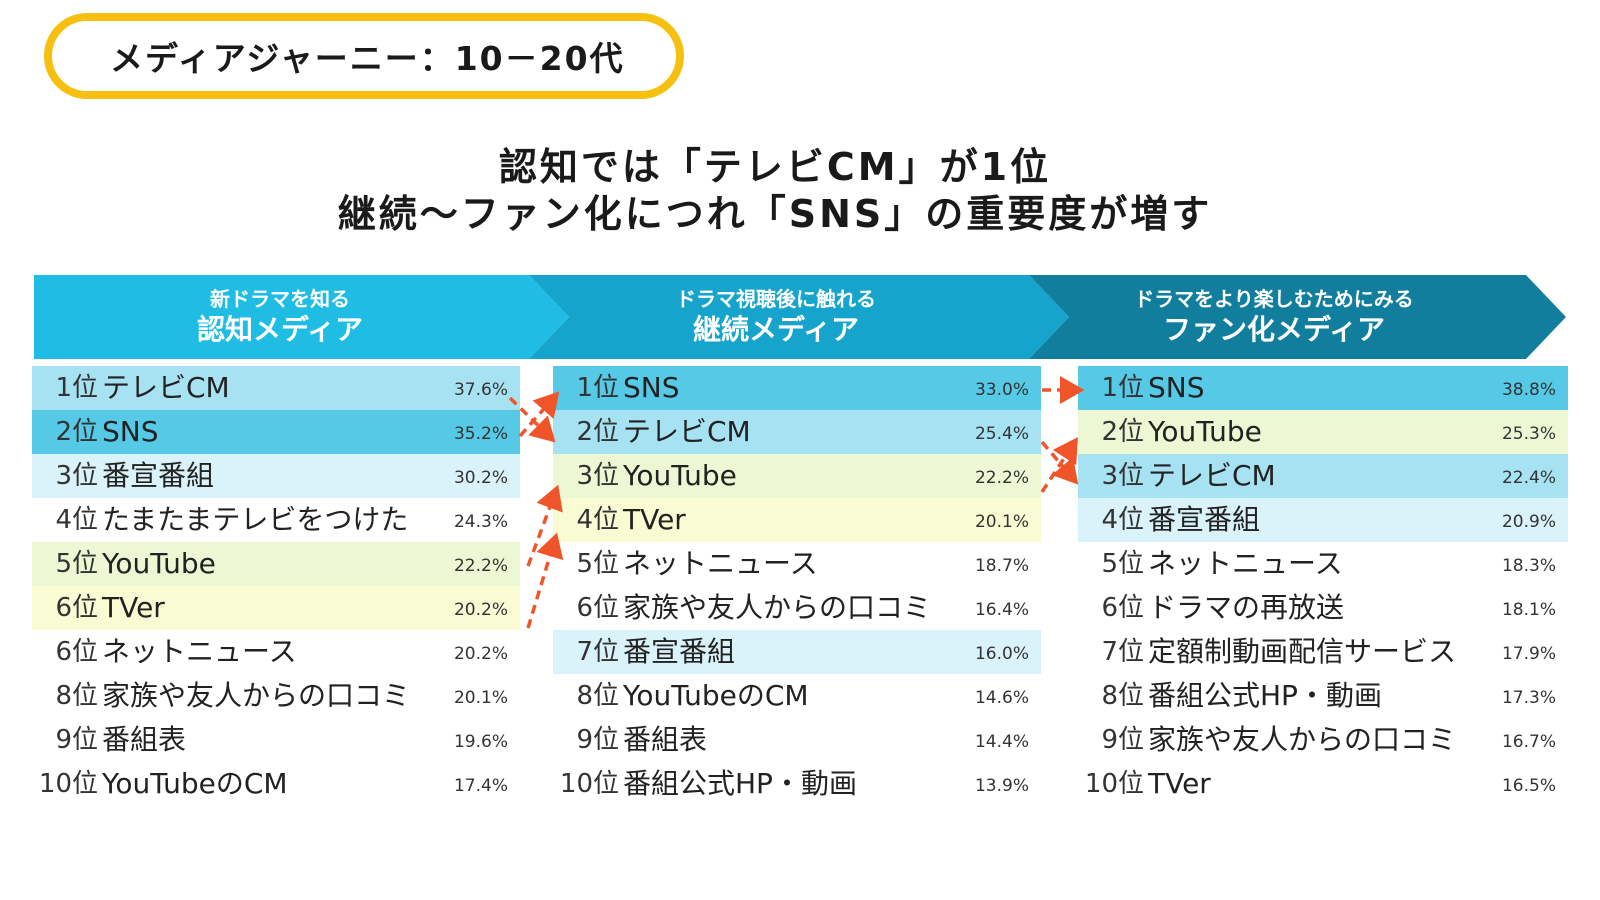 This screenshot has height=900, width=1600. I want to click on ranking-row: 7位 定額制動画配信サービス 17.9%, so click(1323, 652).